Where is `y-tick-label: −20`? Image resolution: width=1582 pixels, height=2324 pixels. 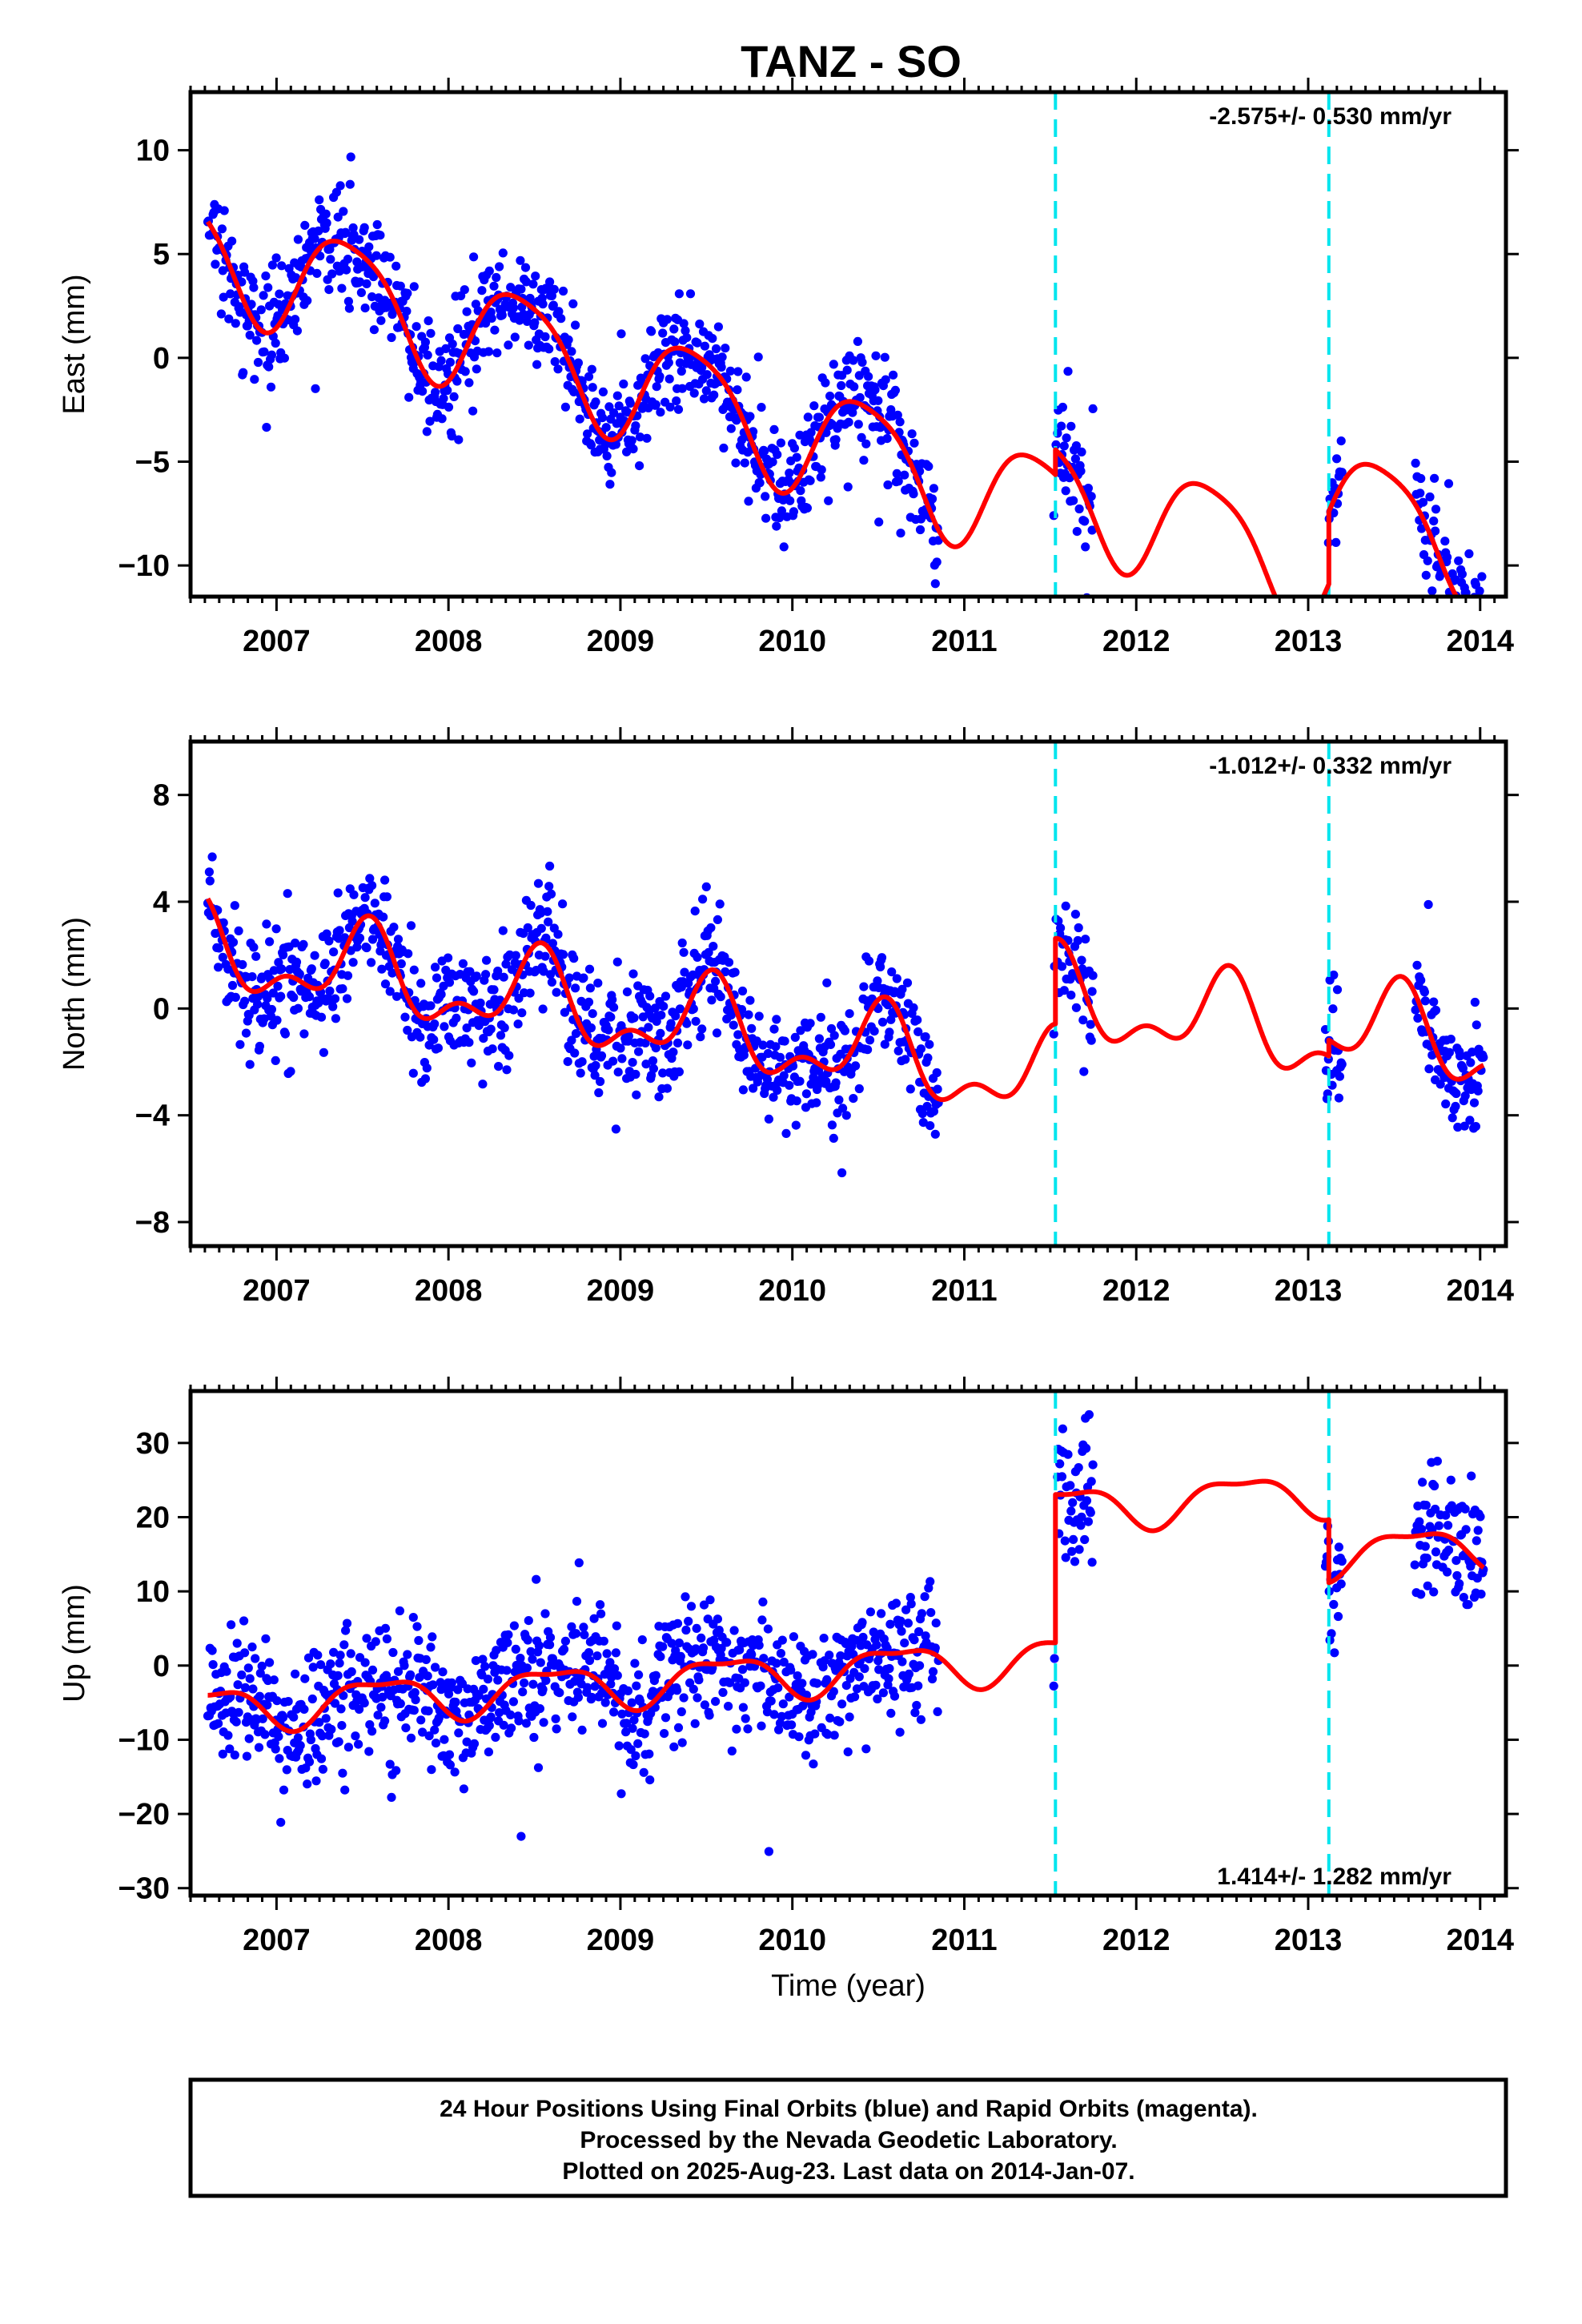 y-tick-label: −20 is located at coordinates (144, 1815).